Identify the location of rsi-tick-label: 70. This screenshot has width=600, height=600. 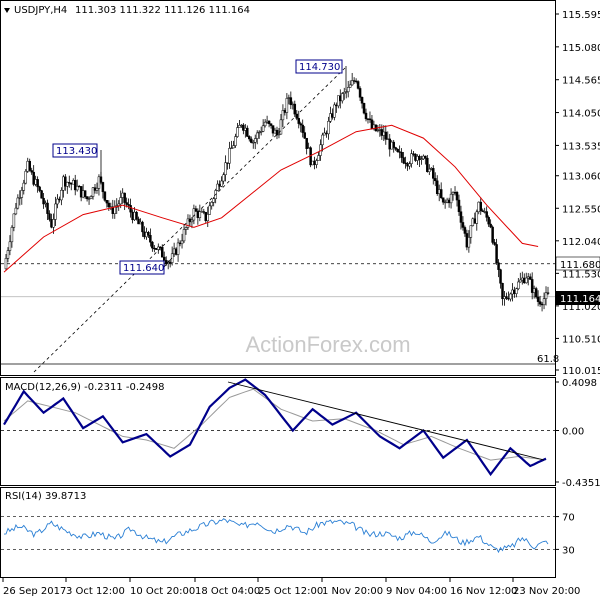
(568, 518).